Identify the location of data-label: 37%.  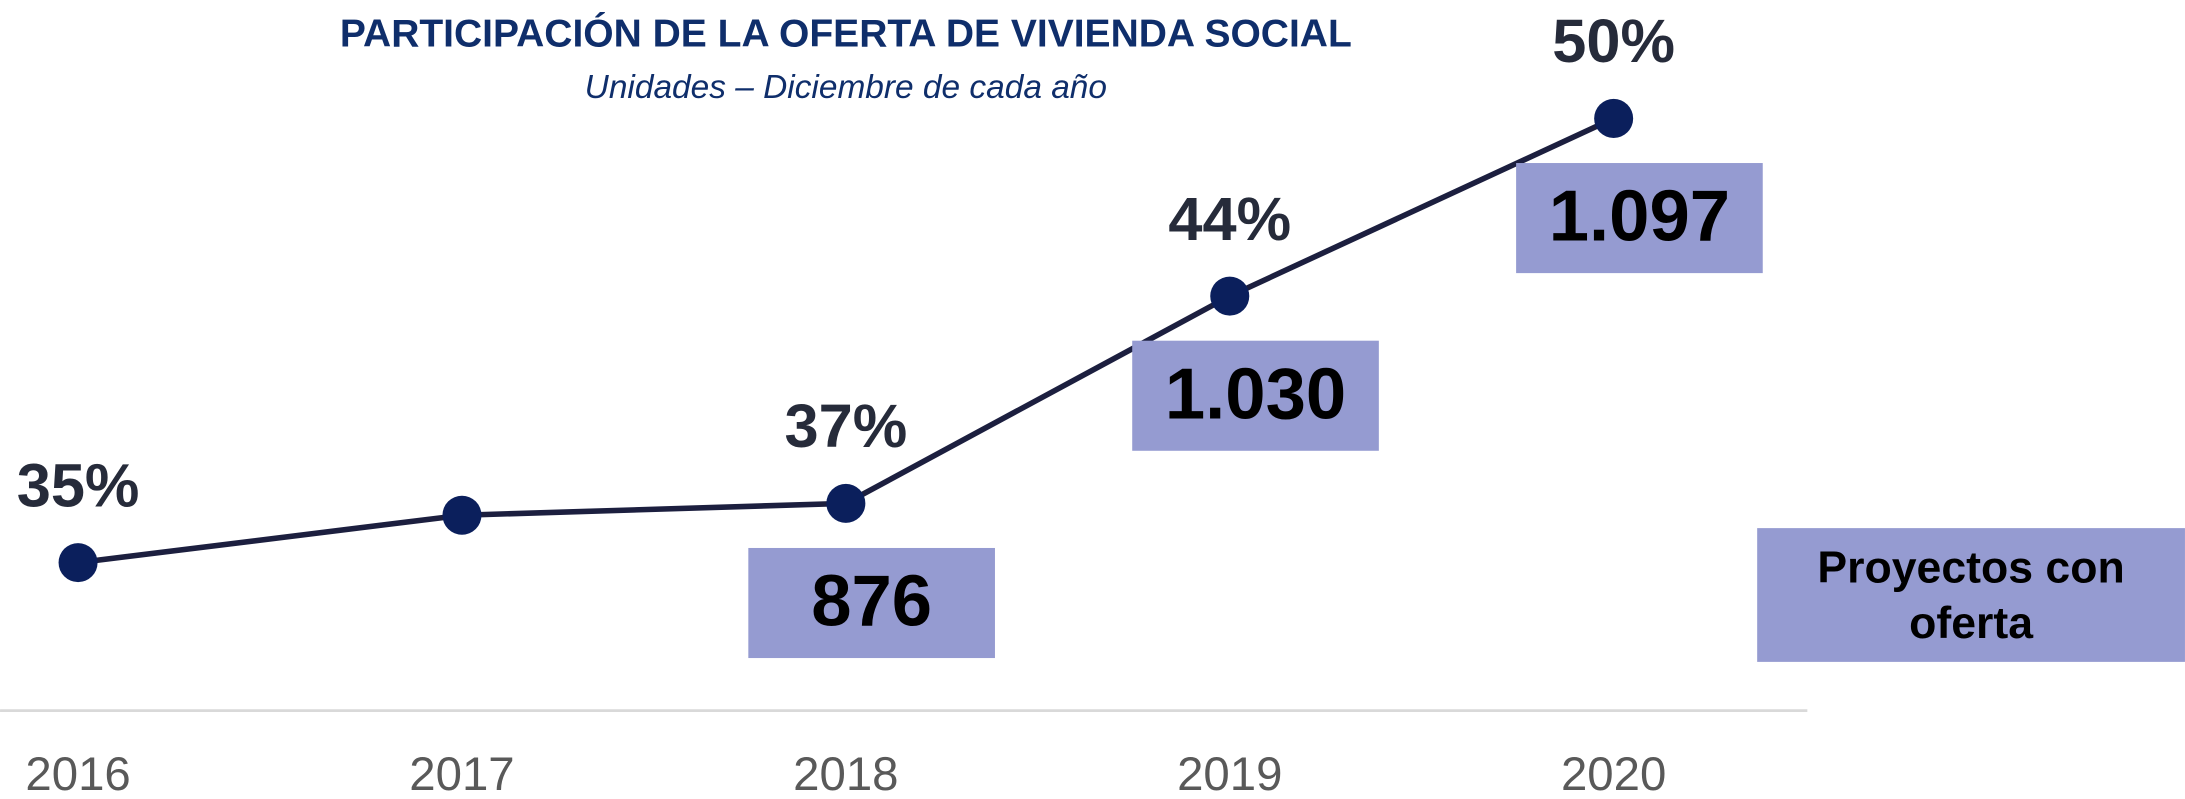
(846, 425).